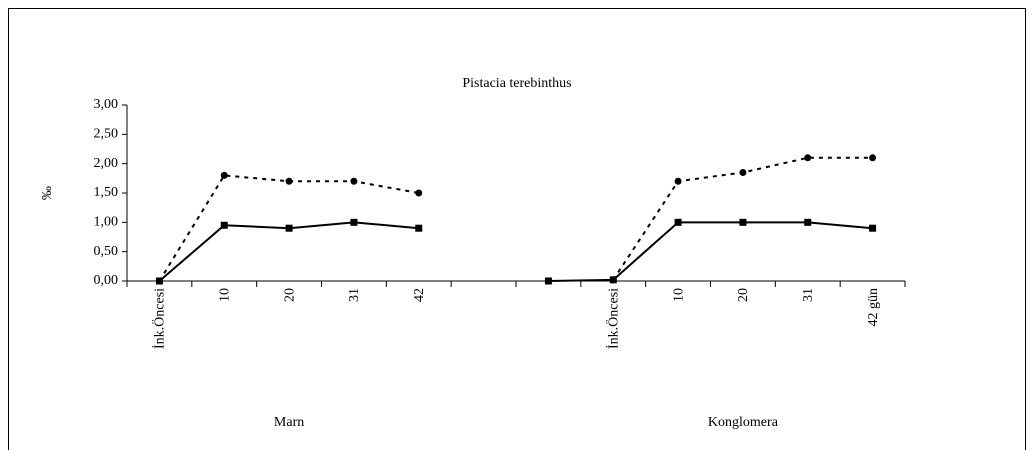 This screenshot has width=1034, height=450. What do you see at coordinates (419, 295) in the screenshot?
I see `x-tick-label: 42` at bounding box center [419, 295].